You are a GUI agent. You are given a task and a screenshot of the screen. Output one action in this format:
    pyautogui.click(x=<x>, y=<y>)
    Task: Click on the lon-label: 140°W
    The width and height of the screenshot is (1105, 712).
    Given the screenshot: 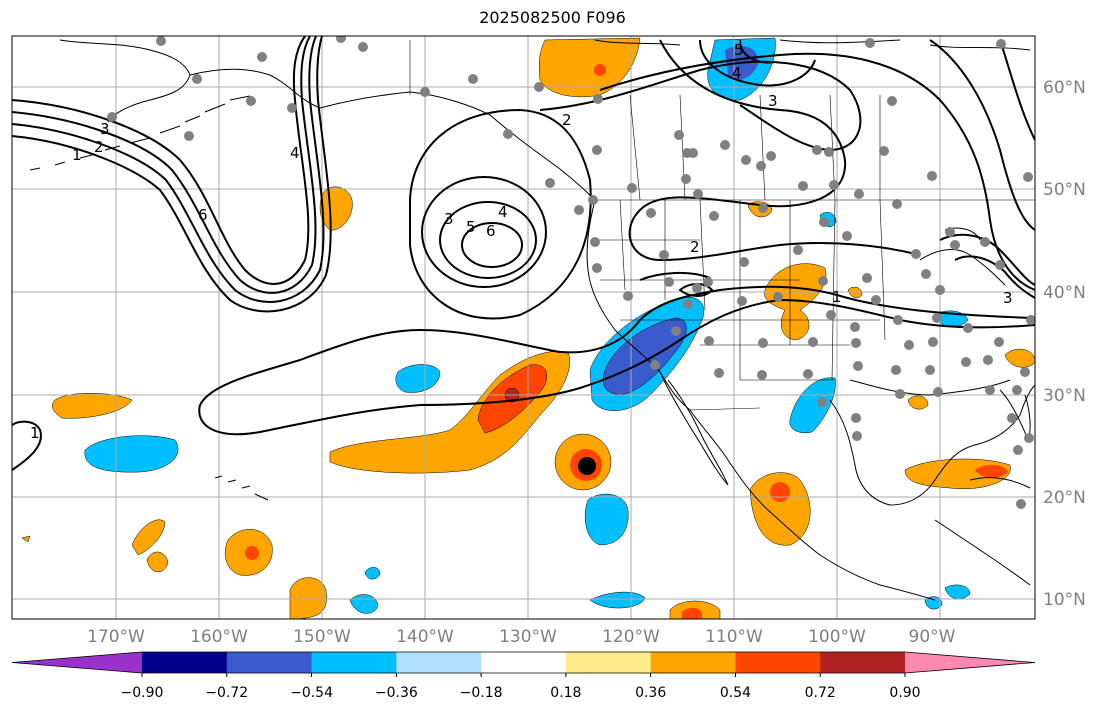 What is the action you would take?
    pyautogui.click(x=425, y=637)
    